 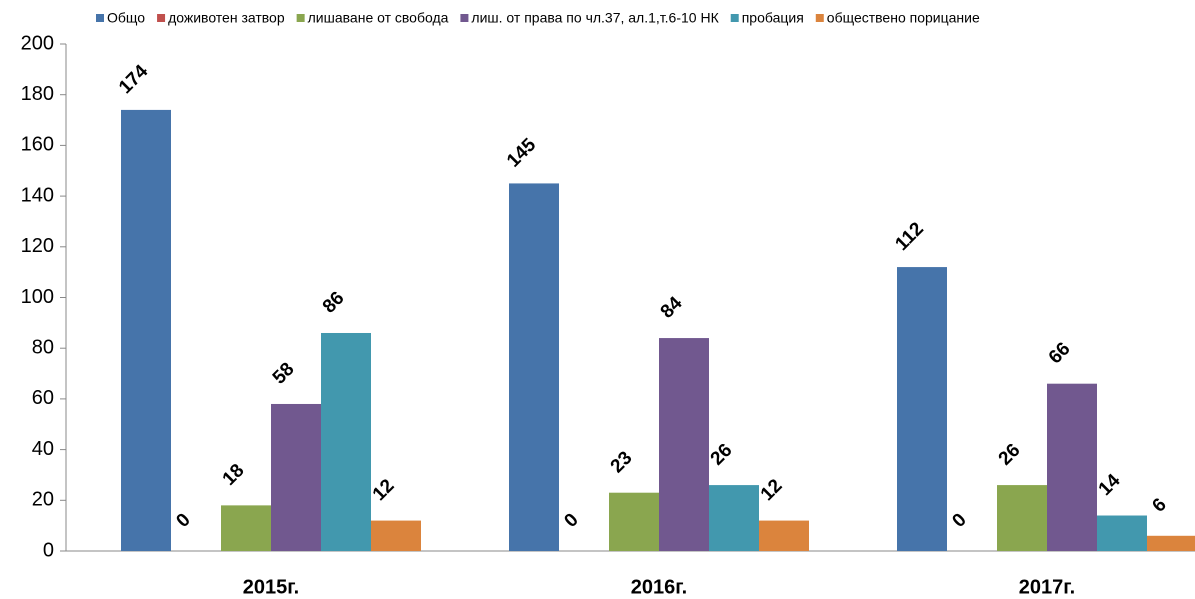 What do you see at coordinates (1047, 587) in the screenshot?
I see `x-tick-label: 2017г.` at bounding box center [1047, 587].